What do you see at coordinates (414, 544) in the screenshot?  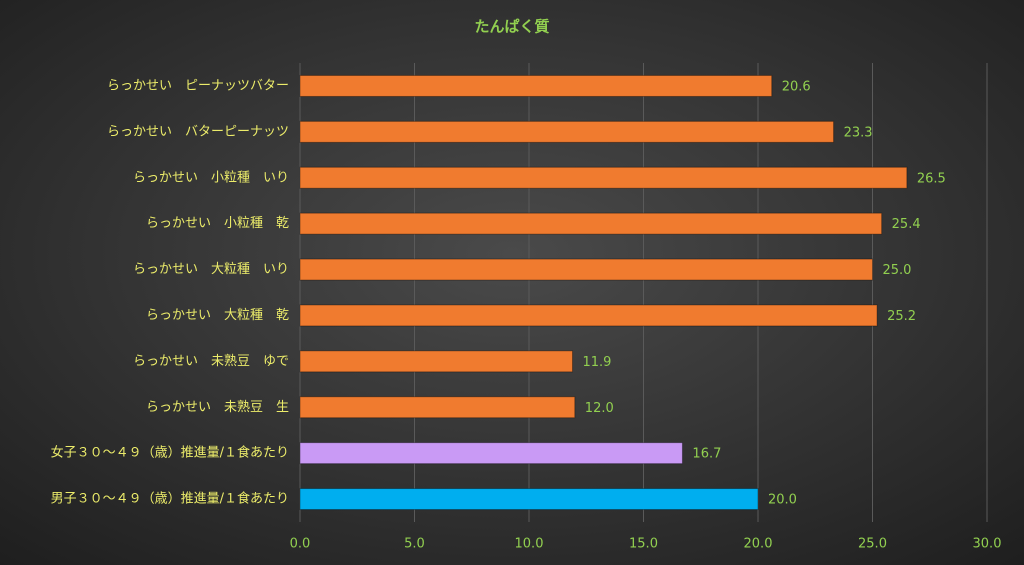 I see `x-tick-label: 5.0` at bounding box center [414, 544].